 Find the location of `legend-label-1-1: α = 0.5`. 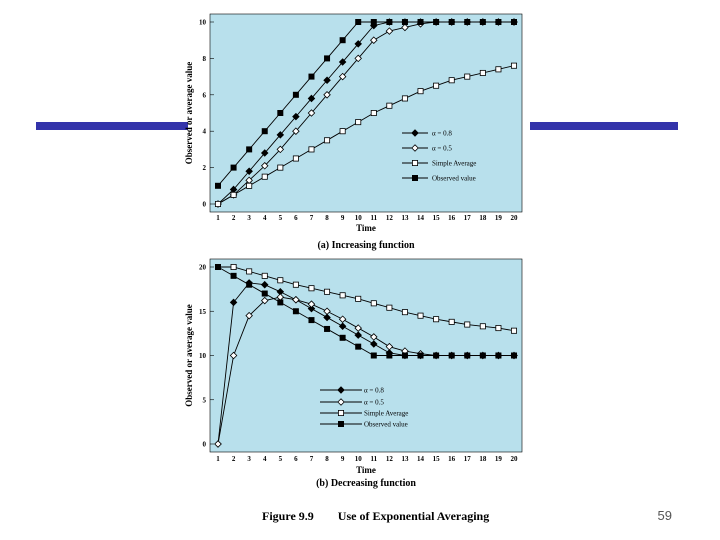

legend-label-1-1: α = 0.5 is located at coordinates (374, 403).